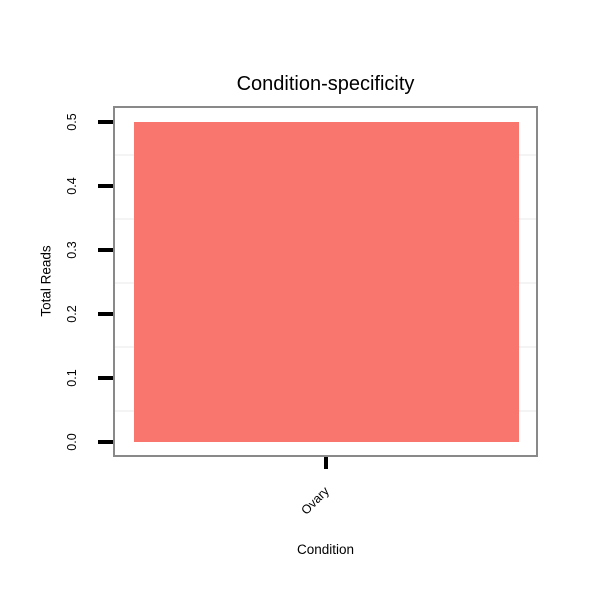 The width and height of the screenshot is (600, 600). Describe the element at coordinates (72, 378) in the screenshot. I see `y-tick-label: 0.1` at that location.